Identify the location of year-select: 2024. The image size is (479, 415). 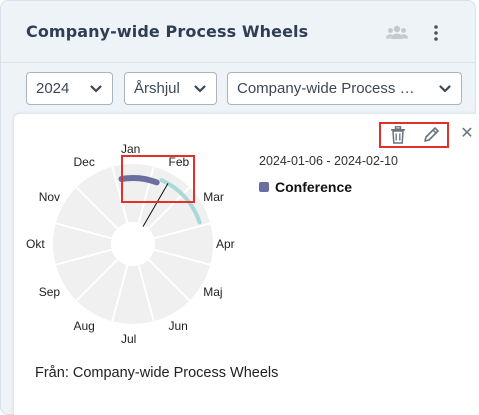
(69, 88).